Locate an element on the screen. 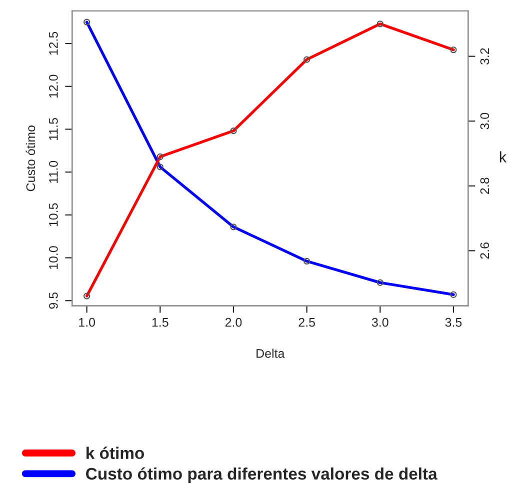  x-tick-label: 1.5 is located at coordinates (160, 322).